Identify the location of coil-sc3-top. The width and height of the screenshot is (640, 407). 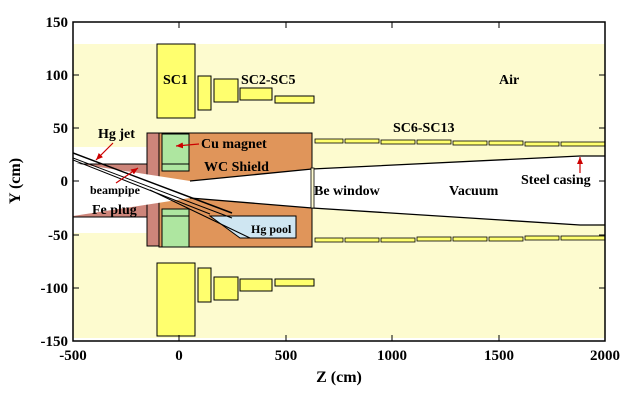
(226, 90).